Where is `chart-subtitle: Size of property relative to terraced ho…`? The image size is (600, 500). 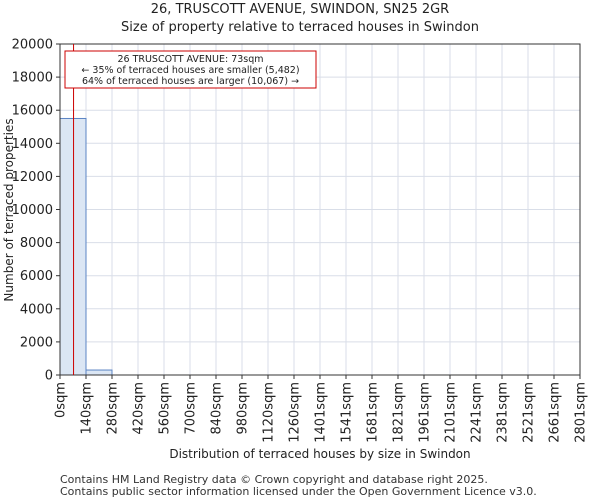 chart-subtitle: Size of property relative to terraced ho… is located at coordinates (300, 27).